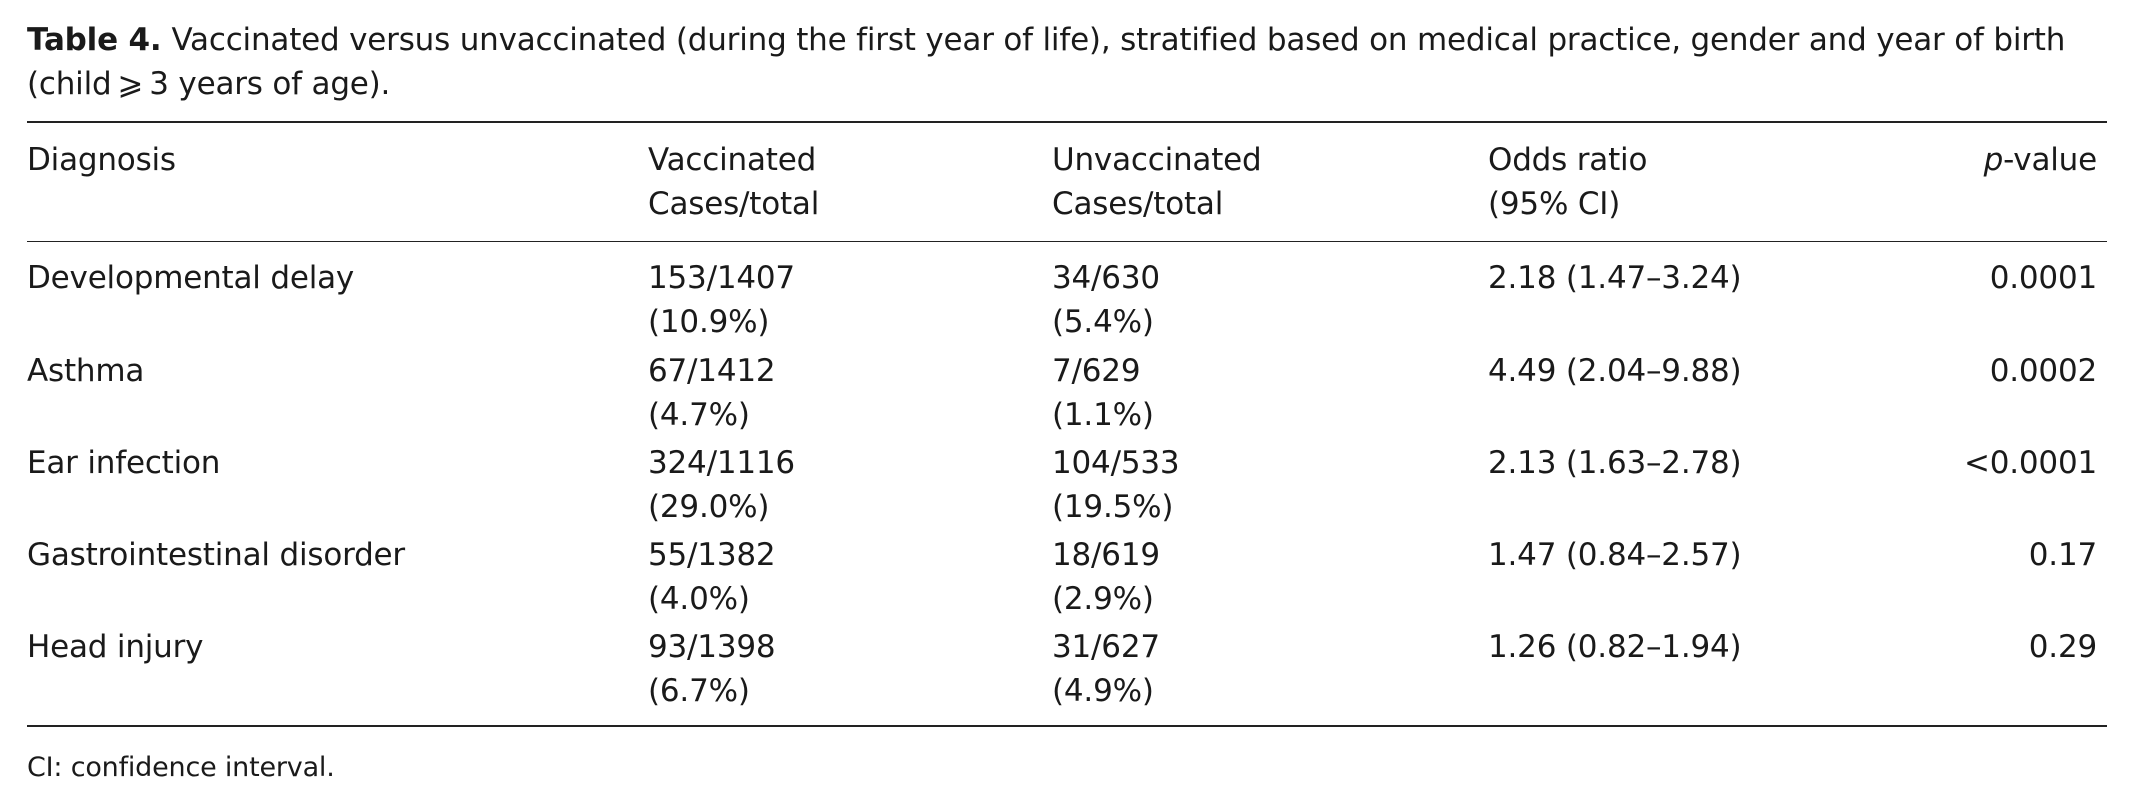 This screenshot has width=2135, height=805. I want to click on header-unvaccinated-line1: Unvaccinated, so click(1157, 160).